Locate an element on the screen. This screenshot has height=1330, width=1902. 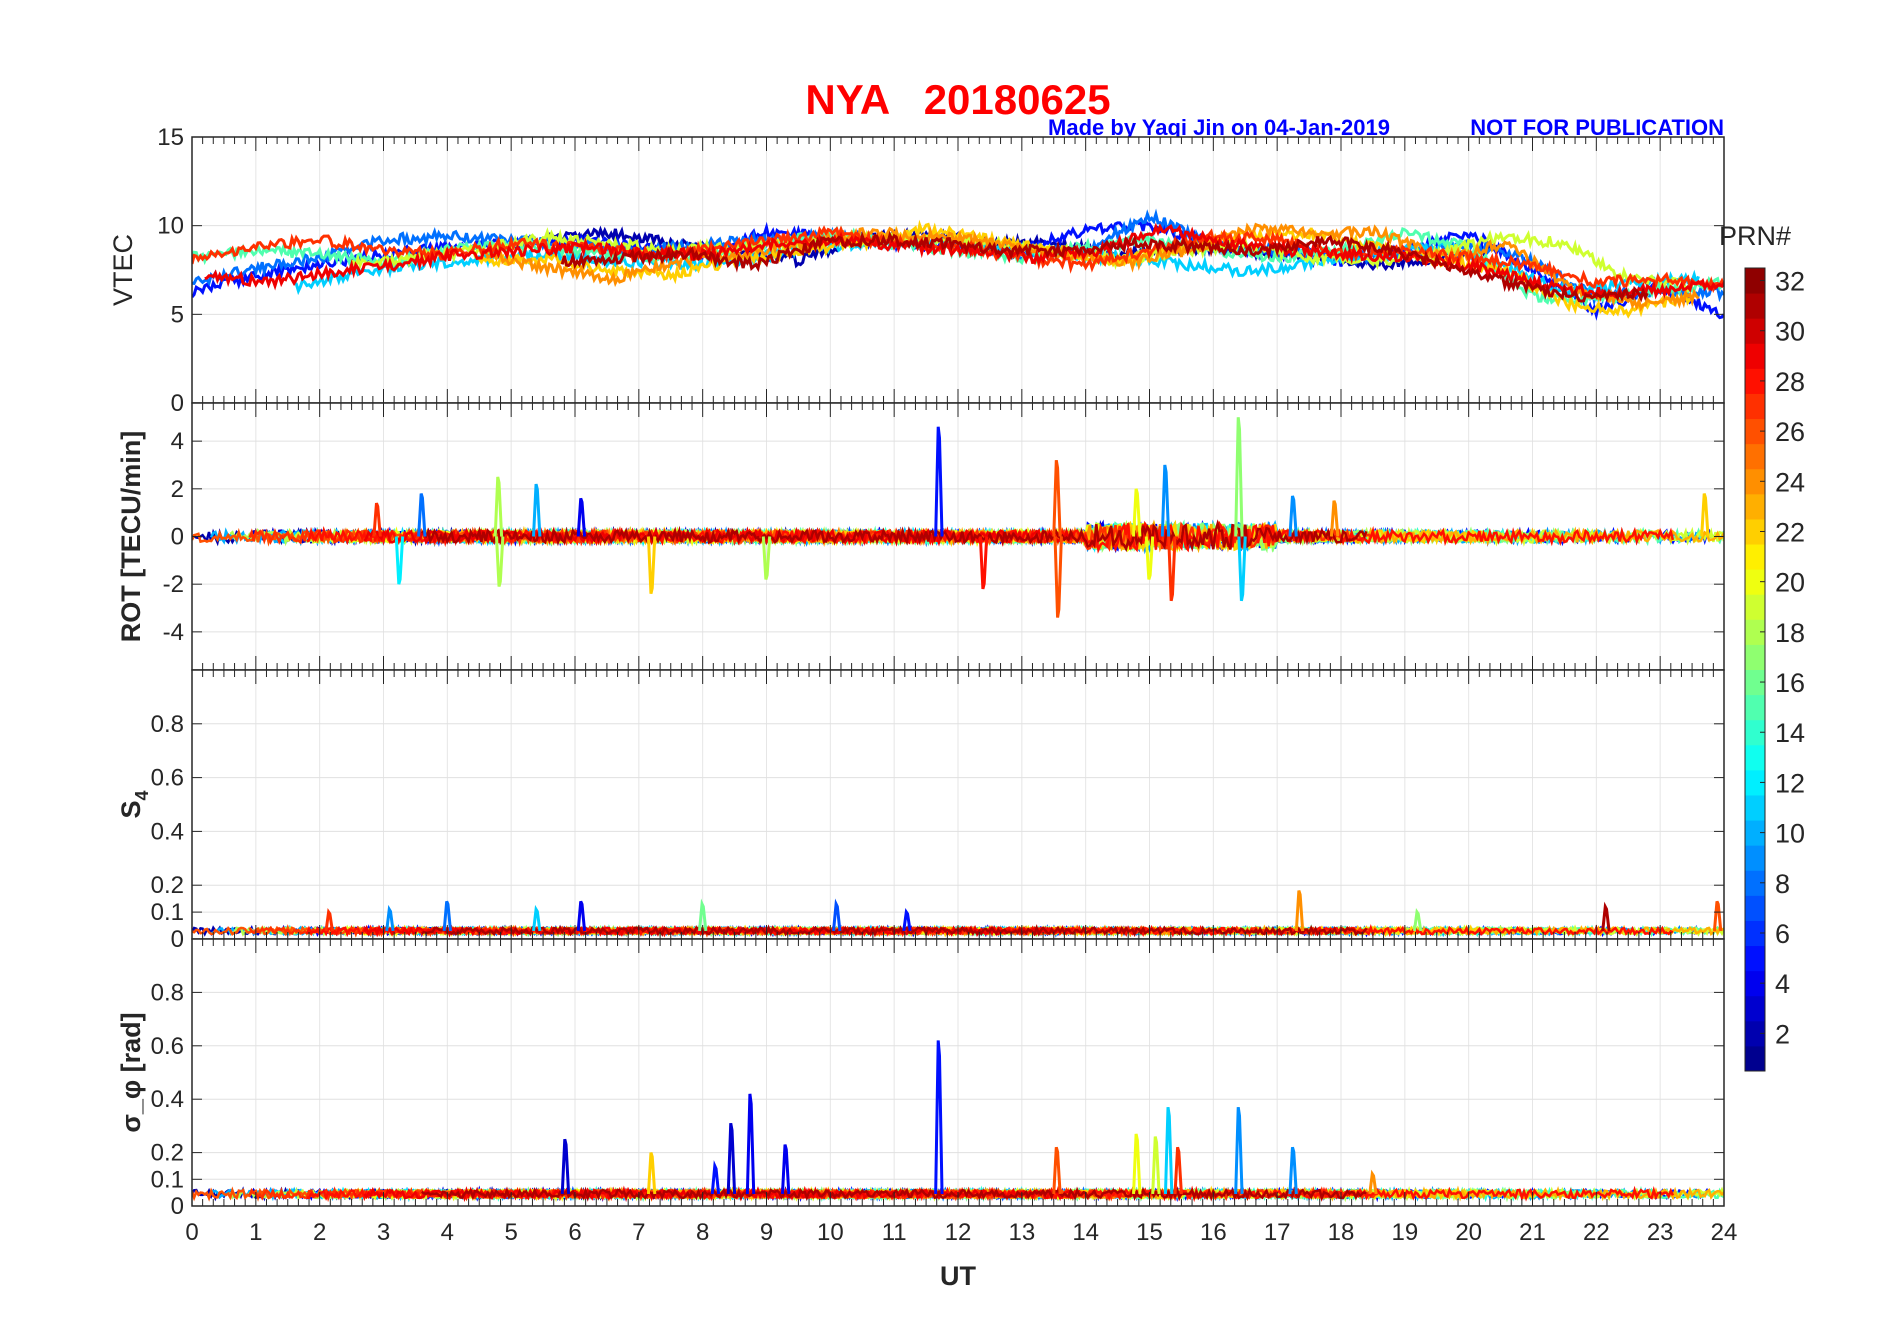
y-axis-label-sigma: σ_φ [rad] is located at coordinates (131, 1072).